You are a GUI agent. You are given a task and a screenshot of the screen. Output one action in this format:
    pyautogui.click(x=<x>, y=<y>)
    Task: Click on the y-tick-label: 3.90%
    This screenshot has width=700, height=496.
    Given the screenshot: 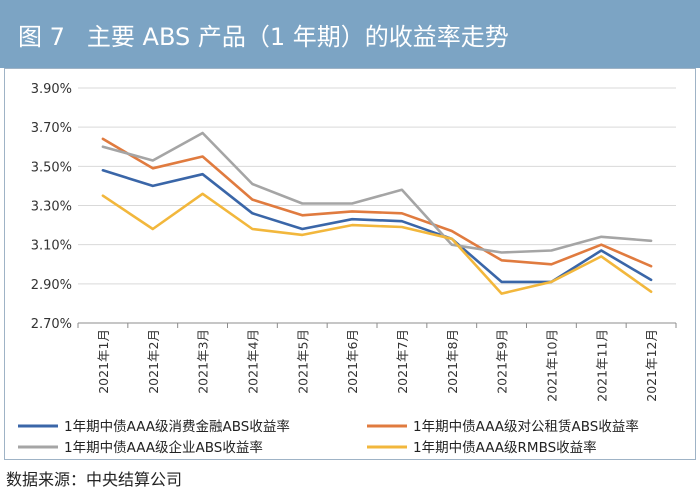 What is the action you would take?
    pyautogui.click(x=51, y=89)
    